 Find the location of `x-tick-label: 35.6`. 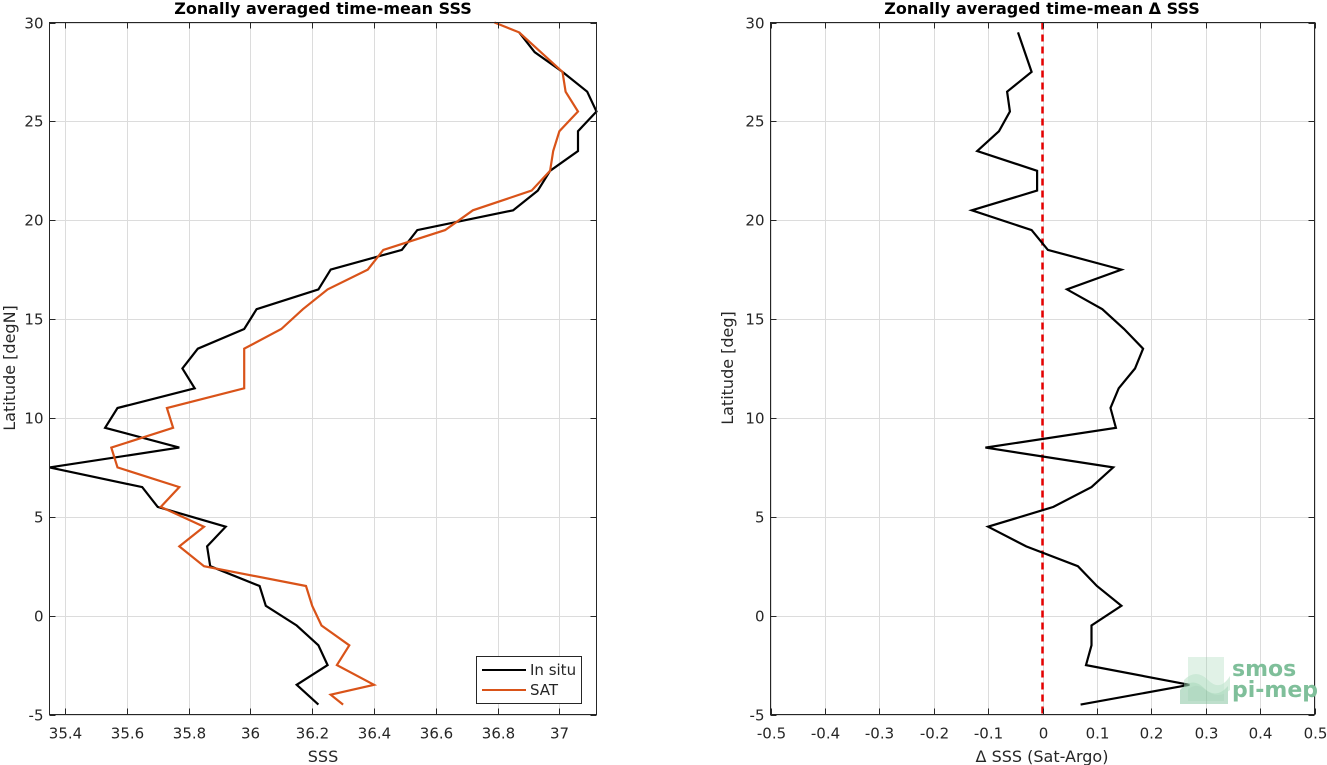

x-tick-label: 35.6 is located at coordinates (127, 734).